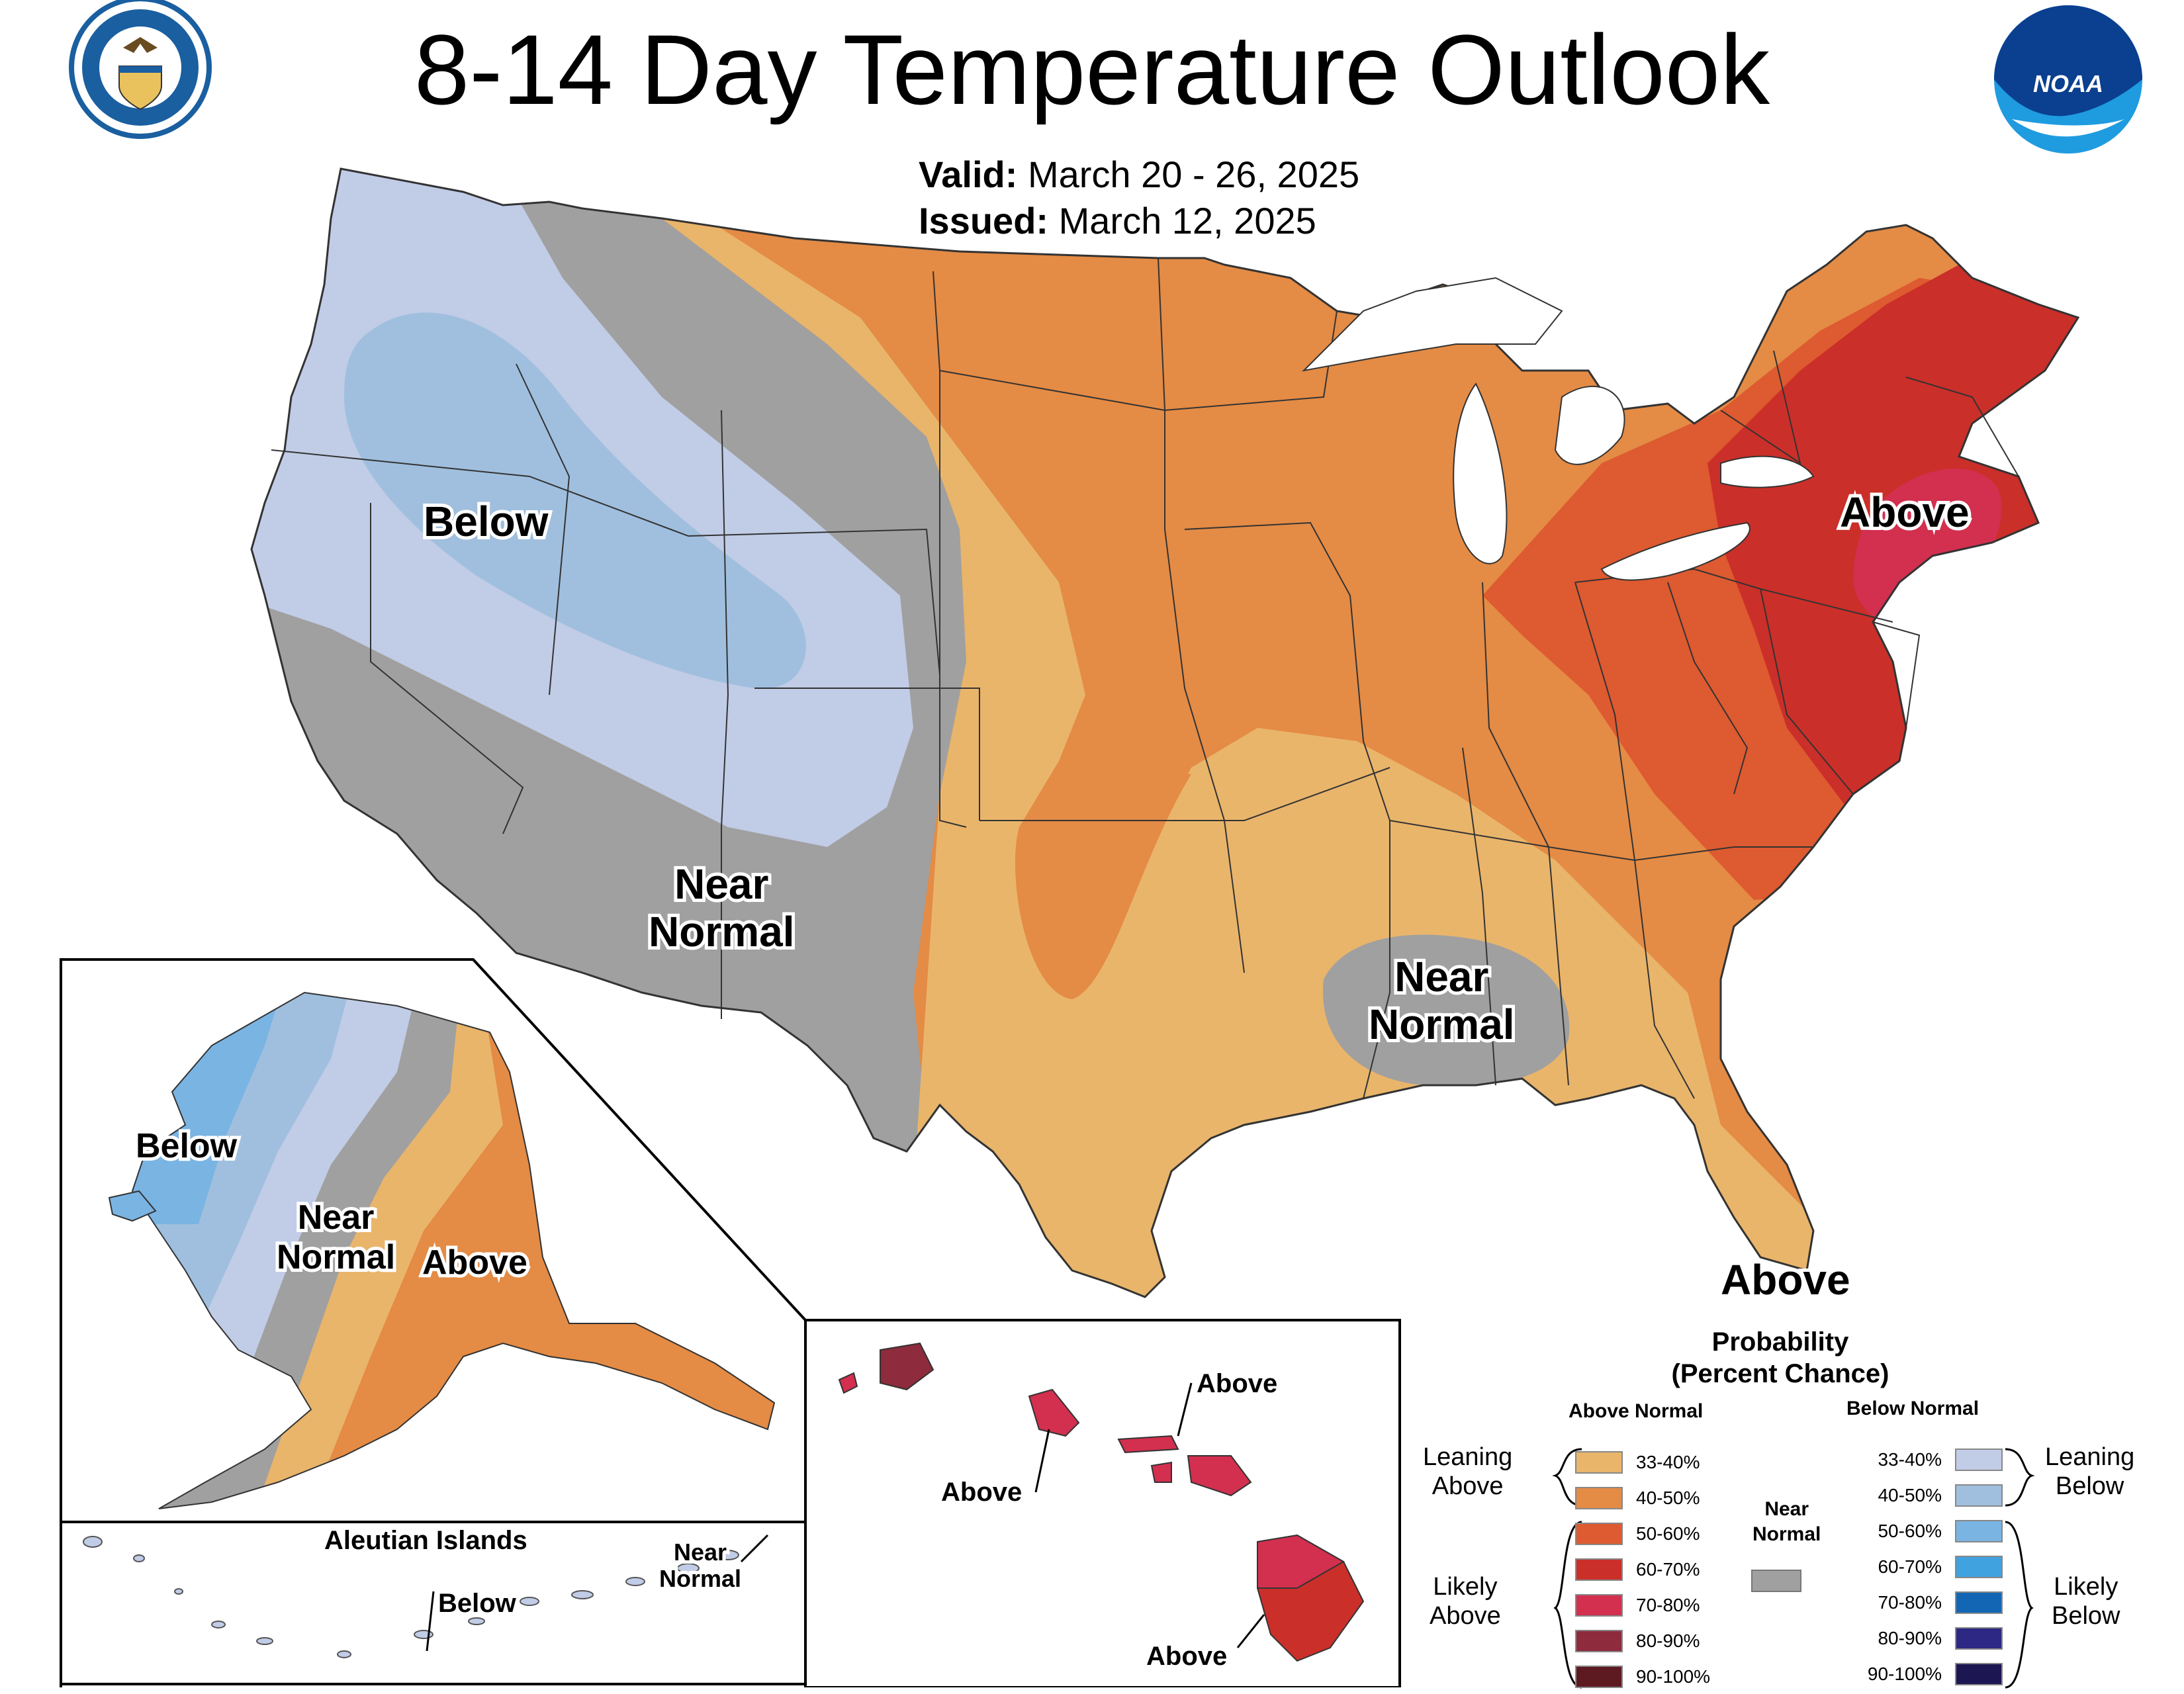 The height and width of the screenshot is (1694, 2184). Describe the element at coordinates (1932, 1496) in the screenshot. I see `legend-below-row: 40-50%` at that location.